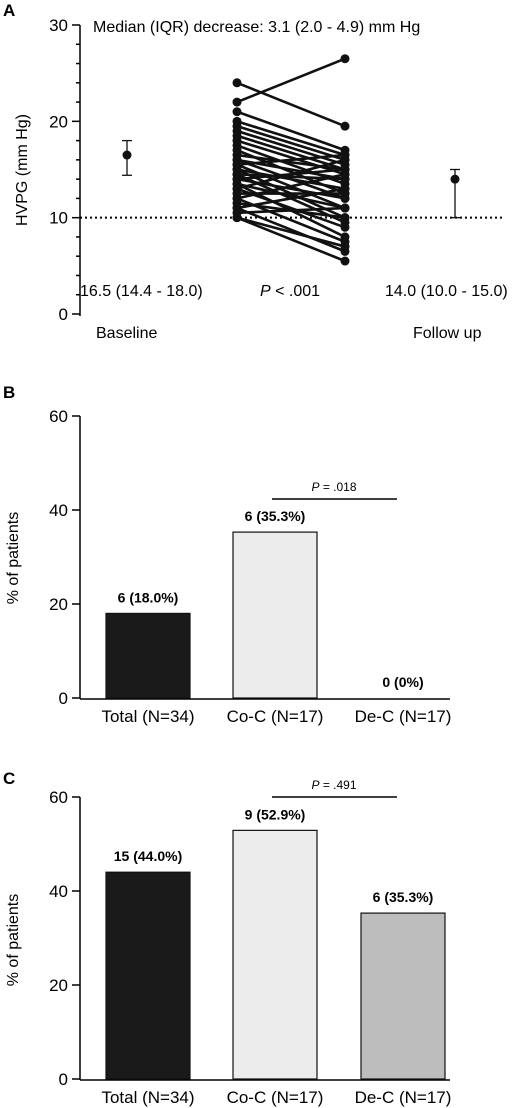 Image resolution: width=520 pixels, height=1108 pixels. Describe the element at coordinates (126, 333) in the screenshot. I see `x-category-baseline: Baseline` at that location.